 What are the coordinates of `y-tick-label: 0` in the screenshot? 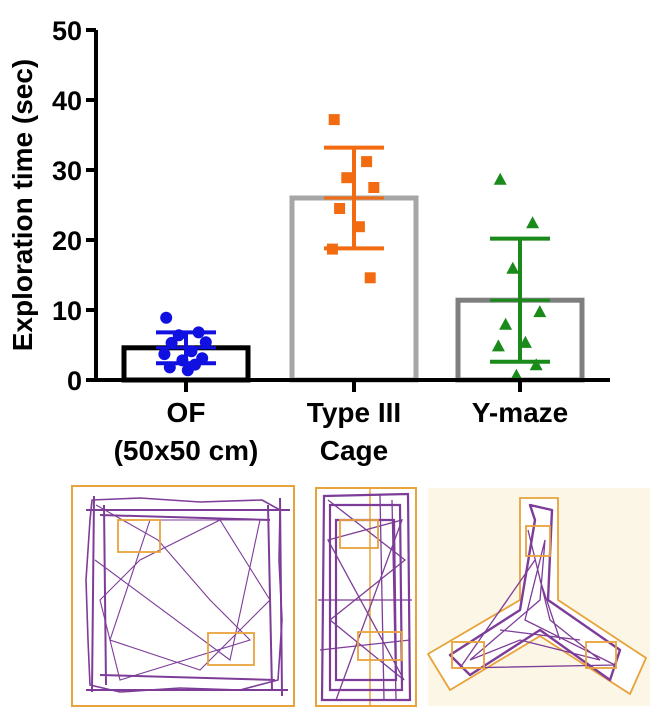 It's located at (74, 381).